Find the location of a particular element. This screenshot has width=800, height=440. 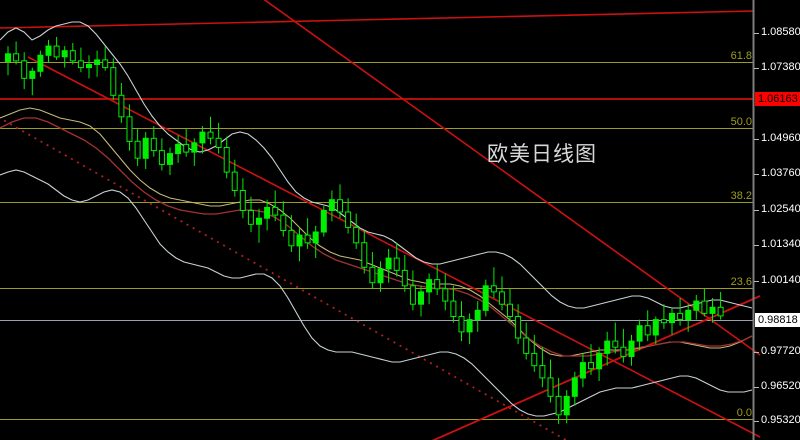

trendline-rising-support is located at coordinates (596, 367).